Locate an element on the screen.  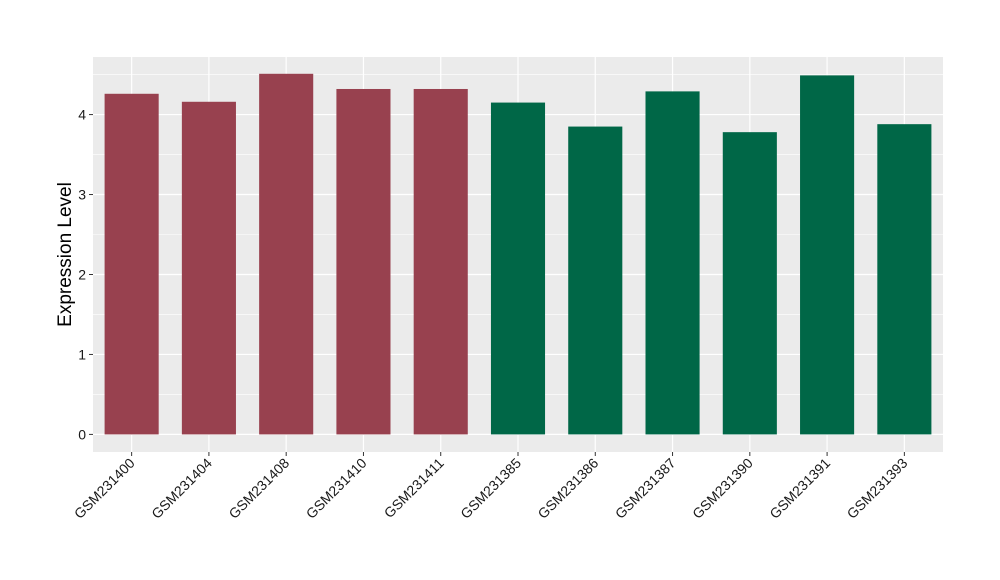
bar-GSM231400 is located at coordinates (131, 264).